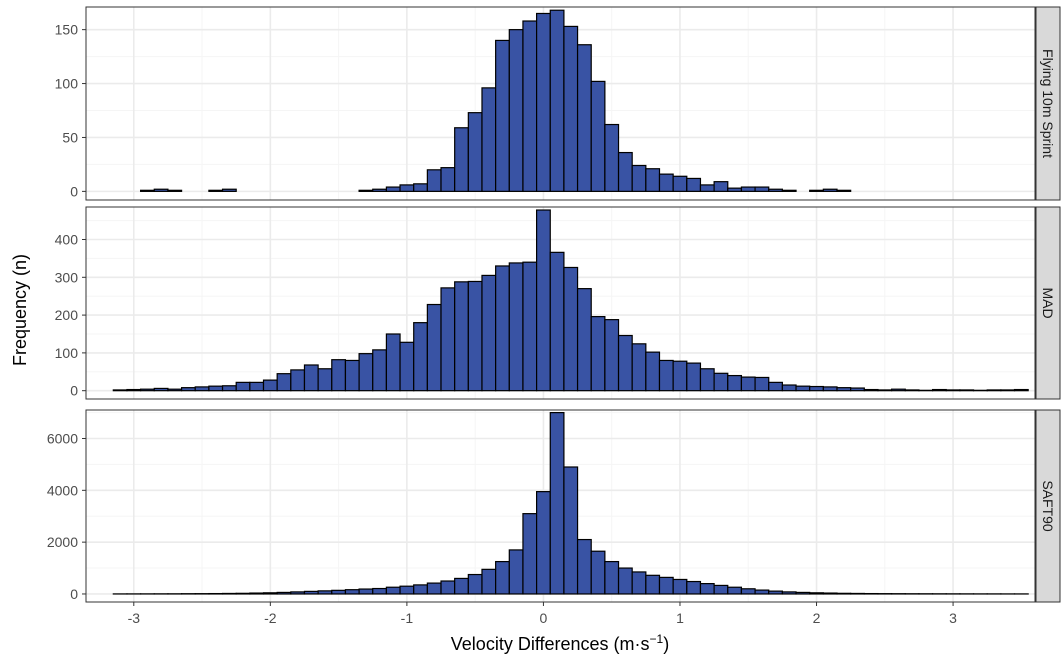  Describe the element at coordinates (270, 618) in the screenshot. I see `x-tick-label: -2` at that location.